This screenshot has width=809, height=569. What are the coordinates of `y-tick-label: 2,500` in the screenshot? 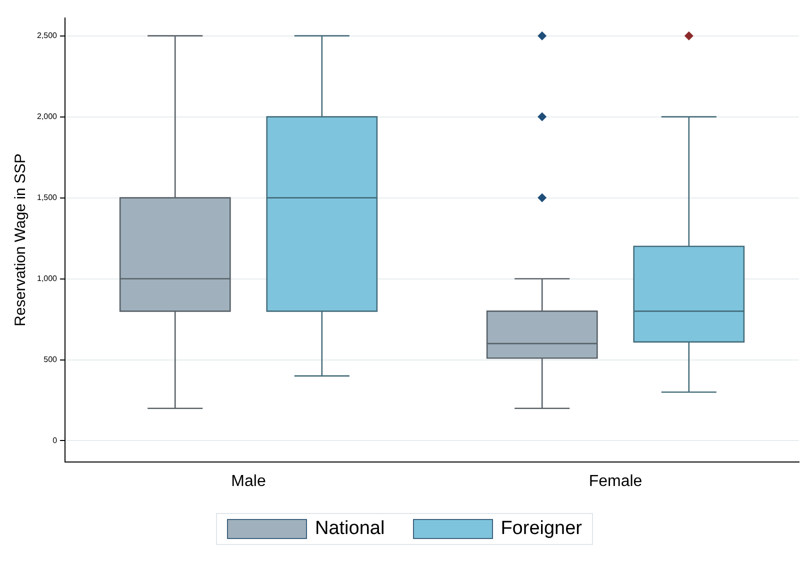 It's located at (47, 35).